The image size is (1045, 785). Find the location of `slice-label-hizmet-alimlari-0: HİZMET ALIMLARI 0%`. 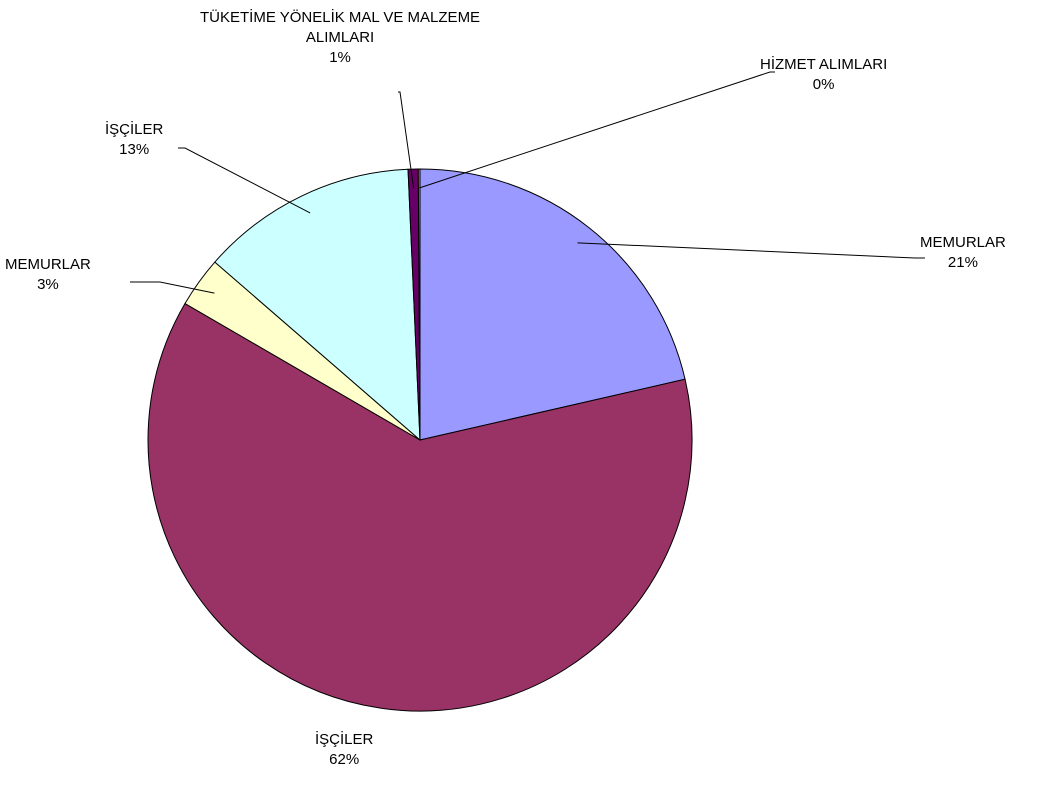

slice-label-hizmet-alimlari-0: HİZMET ALIMLARI 0% is located at coordinates (823, 75).